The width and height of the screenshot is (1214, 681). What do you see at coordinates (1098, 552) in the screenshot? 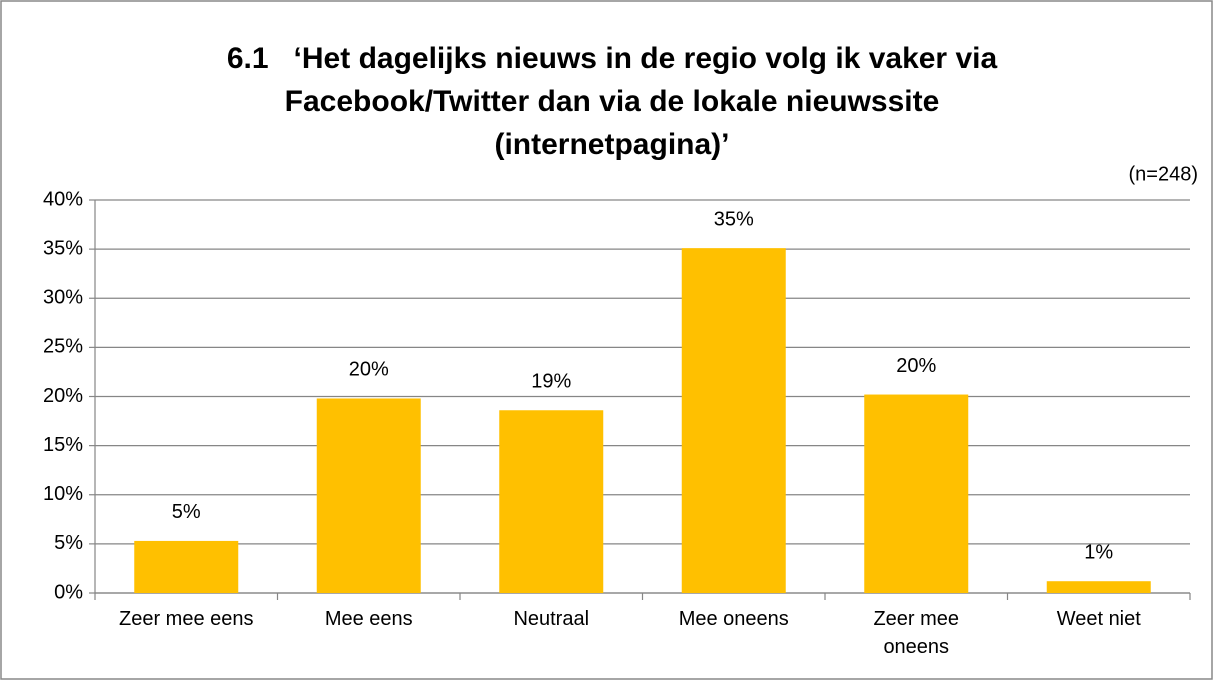
I see `data-label: 1%` at bounding box center [1098, 552].